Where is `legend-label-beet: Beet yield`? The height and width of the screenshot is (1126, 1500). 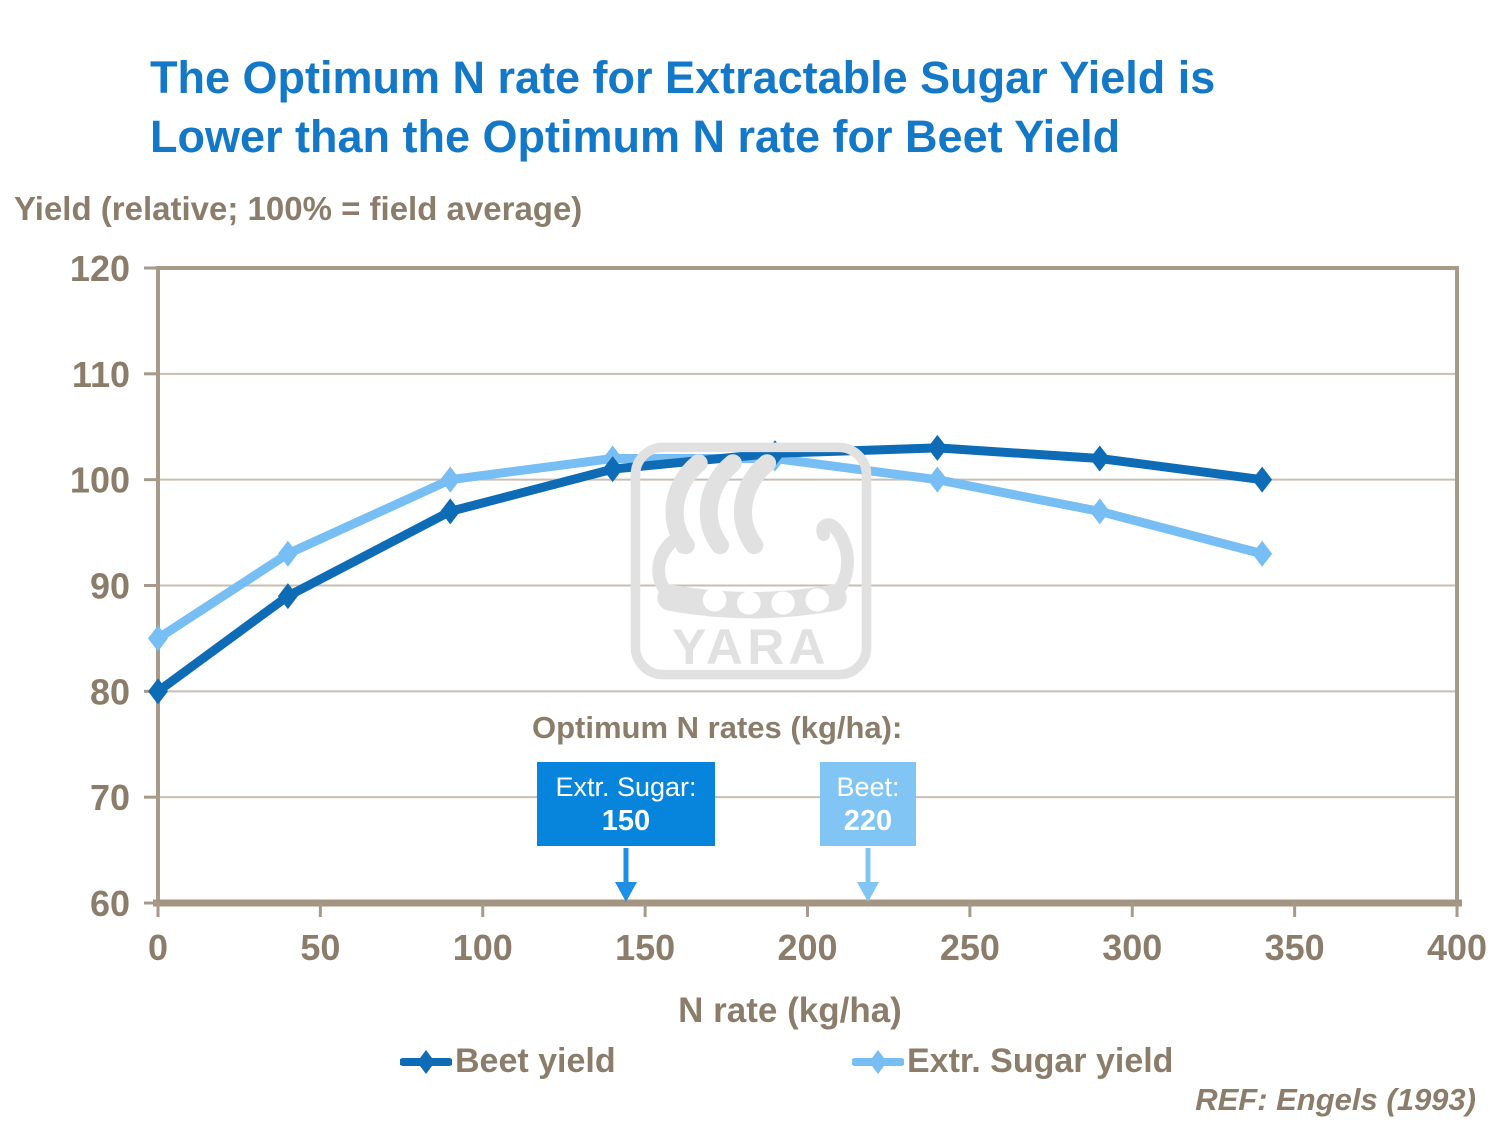 legend-label-beet: Beet yield is located at coordinates (535, 1061).